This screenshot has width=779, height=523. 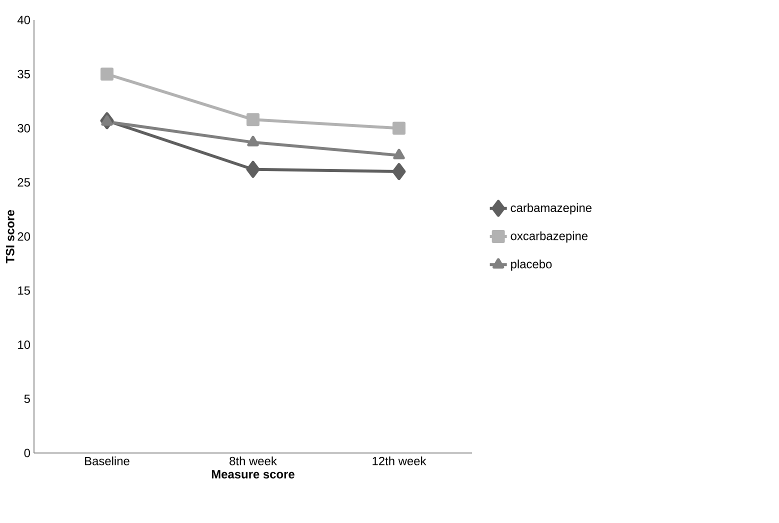 I want to click on y-tick-label: 0, so click(x=27, y=453).